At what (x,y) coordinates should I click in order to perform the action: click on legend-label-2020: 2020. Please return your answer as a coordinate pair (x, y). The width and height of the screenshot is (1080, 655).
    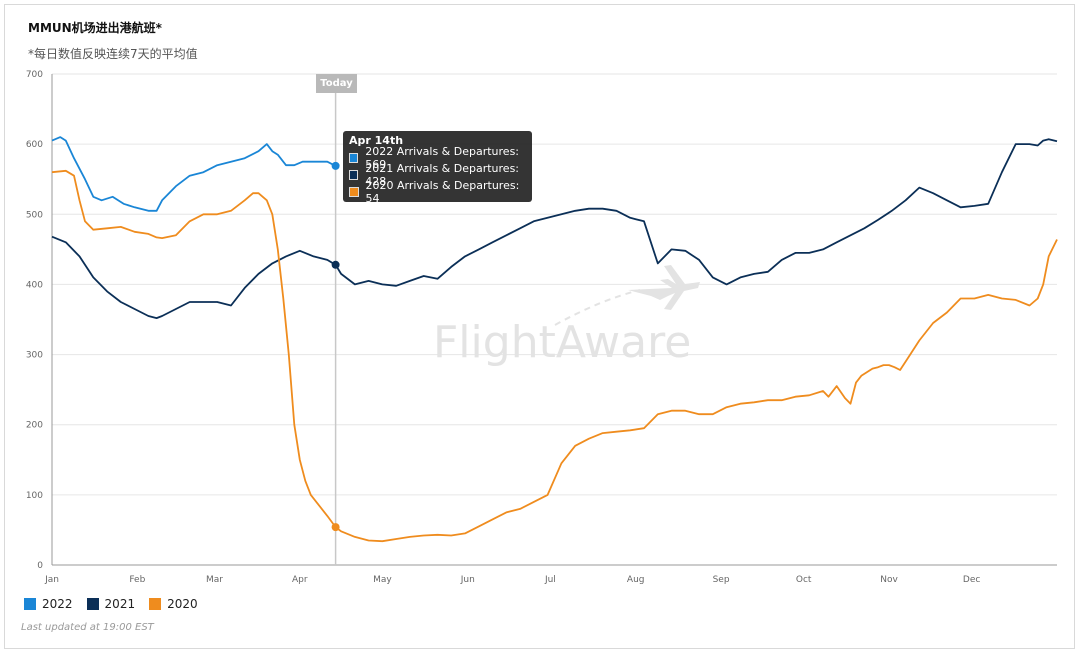
    Looking at the image, I should click on (182, 604).